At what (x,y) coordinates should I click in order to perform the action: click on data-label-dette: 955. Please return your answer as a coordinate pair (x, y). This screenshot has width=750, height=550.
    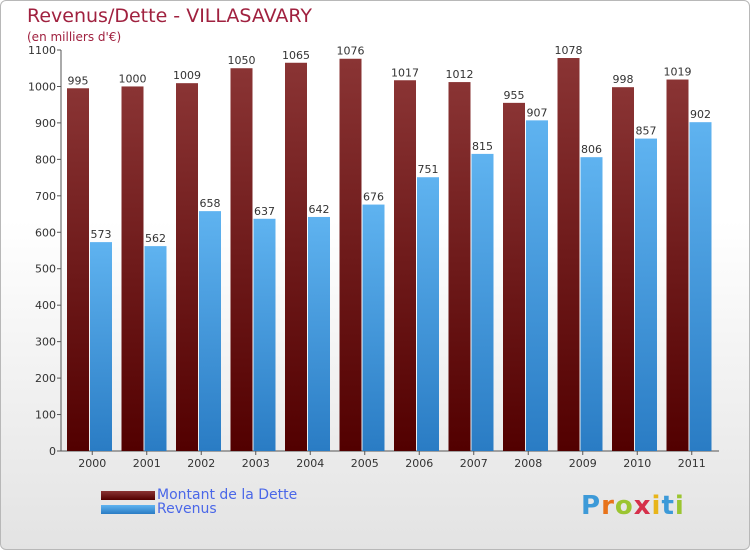
    Looking at the image, I should click on (514, 95).